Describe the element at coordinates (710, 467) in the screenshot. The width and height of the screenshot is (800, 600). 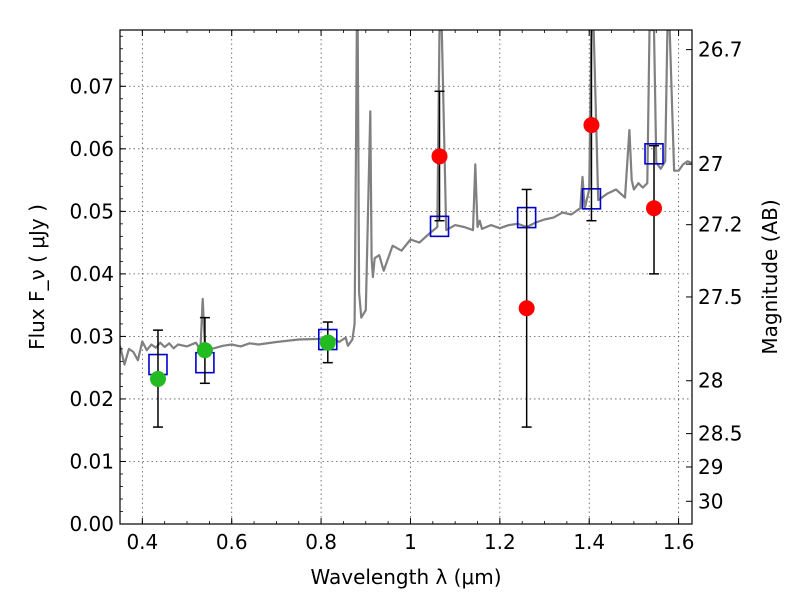
I see `mag-tick-label: 29` at that location.